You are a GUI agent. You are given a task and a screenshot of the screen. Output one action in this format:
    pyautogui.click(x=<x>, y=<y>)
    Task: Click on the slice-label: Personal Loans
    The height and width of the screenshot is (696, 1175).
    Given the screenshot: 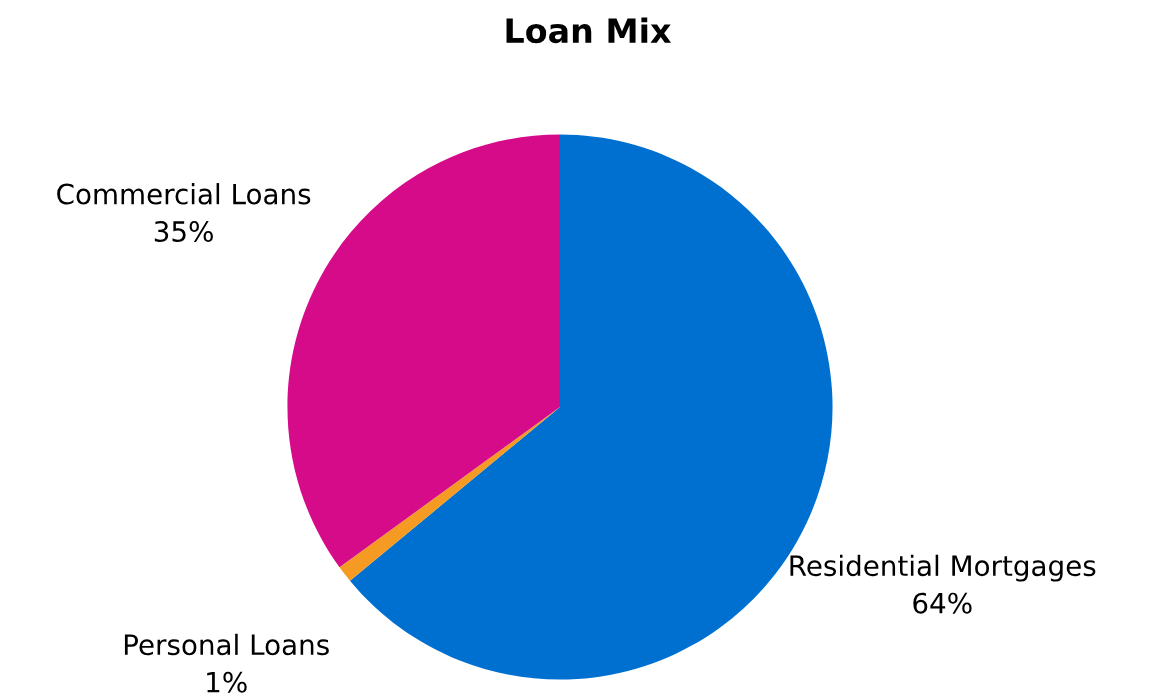 What is the action you would take?
    pyautogui.click(x=226, y=644)
    